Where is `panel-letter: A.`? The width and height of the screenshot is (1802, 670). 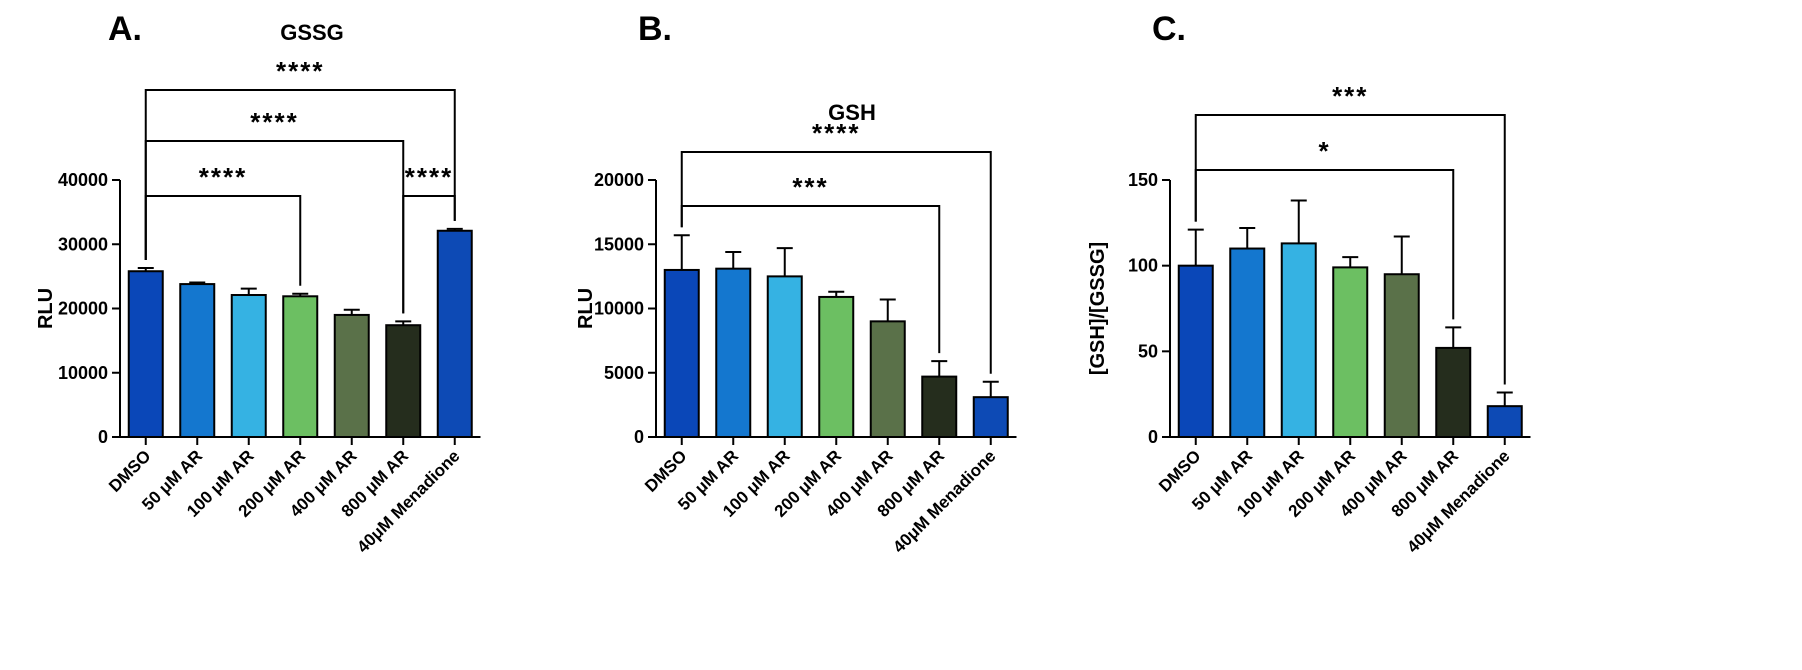
panel-letter: A. is located at coordinates (125, 29).